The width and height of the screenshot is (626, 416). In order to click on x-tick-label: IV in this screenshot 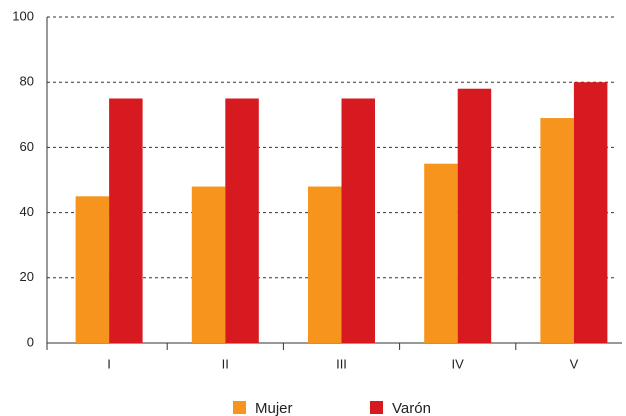, I will do `click(458, 363)`.